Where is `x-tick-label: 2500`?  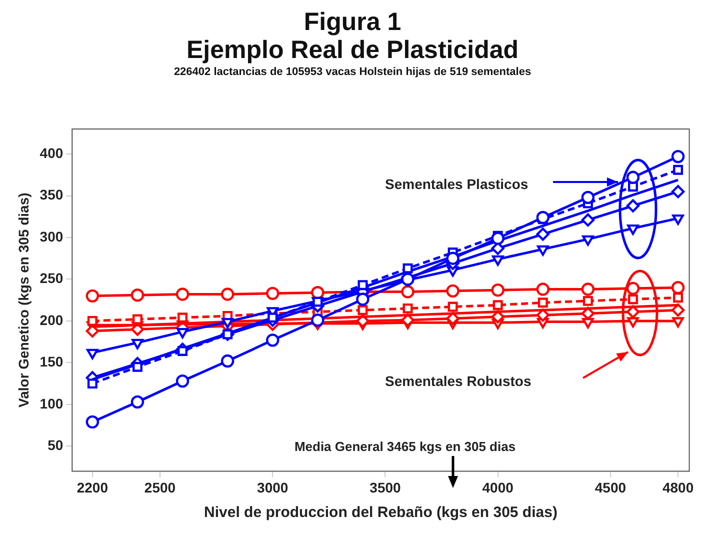
x-tick-label: 2500 is located at coordinates (160, 487).